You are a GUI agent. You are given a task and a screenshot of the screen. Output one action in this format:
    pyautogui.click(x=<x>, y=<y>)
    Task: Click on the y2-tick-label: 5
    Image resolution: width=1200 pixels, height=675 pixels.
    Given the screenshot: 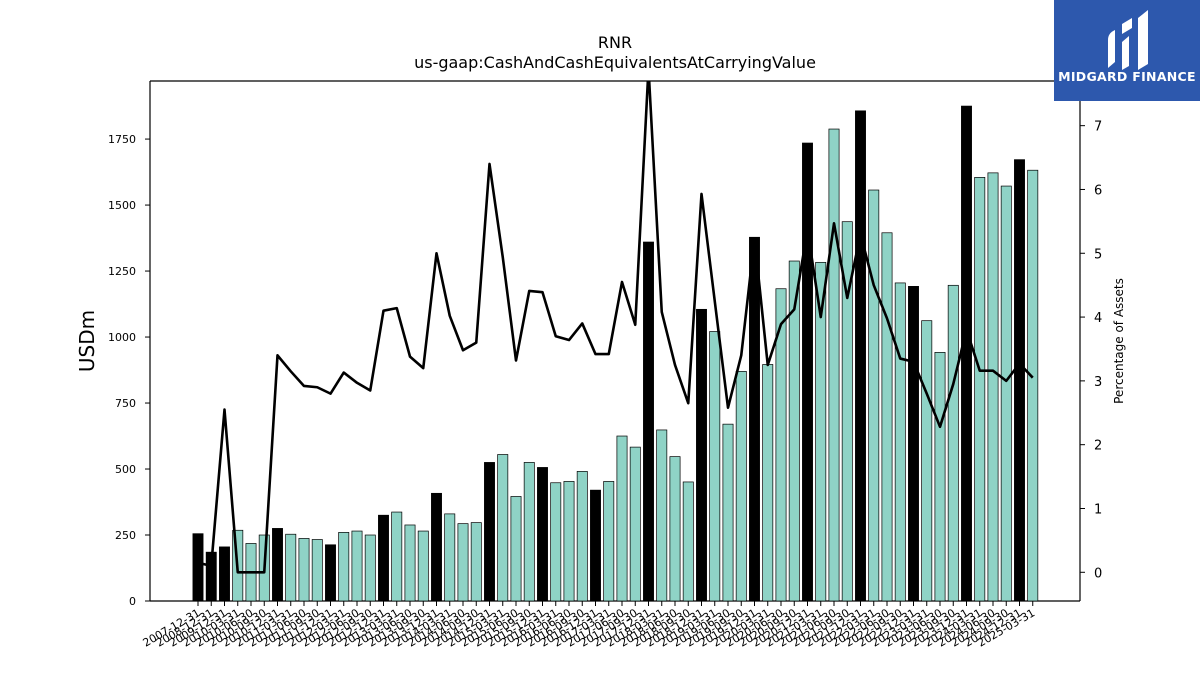 What is the action you would take?
    pyautogui.click(x=1098, y=254)
    